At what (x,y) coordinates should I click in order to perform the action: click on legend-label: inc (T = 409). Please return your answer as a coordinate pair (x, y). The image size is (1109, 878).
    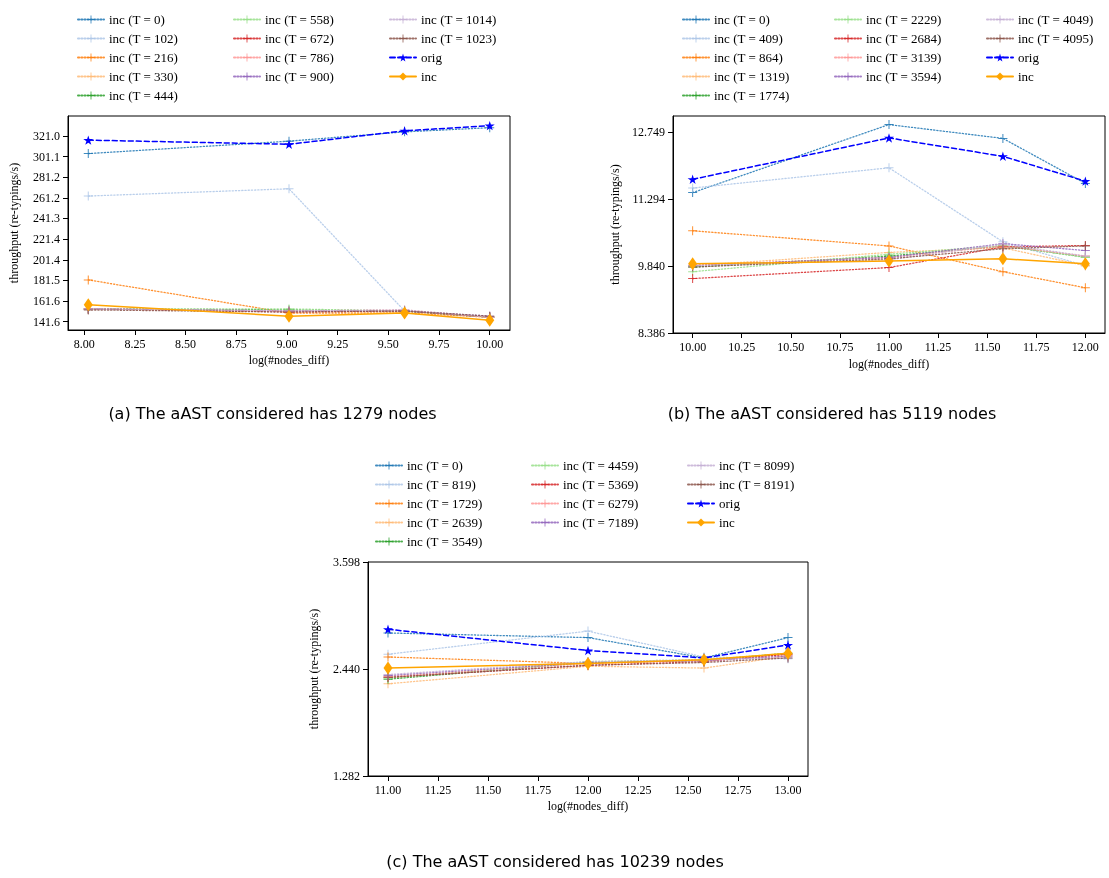
    Looking at the image, I should click on (748, 38).